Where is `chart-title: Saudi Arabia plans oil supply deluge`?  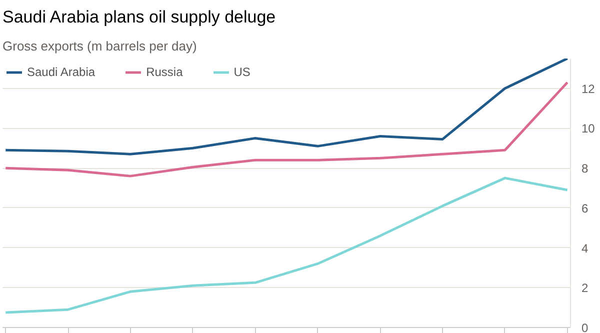 chart-title: Saudi Arabia plans oil supply deluge is located at coordinates (139, 17).